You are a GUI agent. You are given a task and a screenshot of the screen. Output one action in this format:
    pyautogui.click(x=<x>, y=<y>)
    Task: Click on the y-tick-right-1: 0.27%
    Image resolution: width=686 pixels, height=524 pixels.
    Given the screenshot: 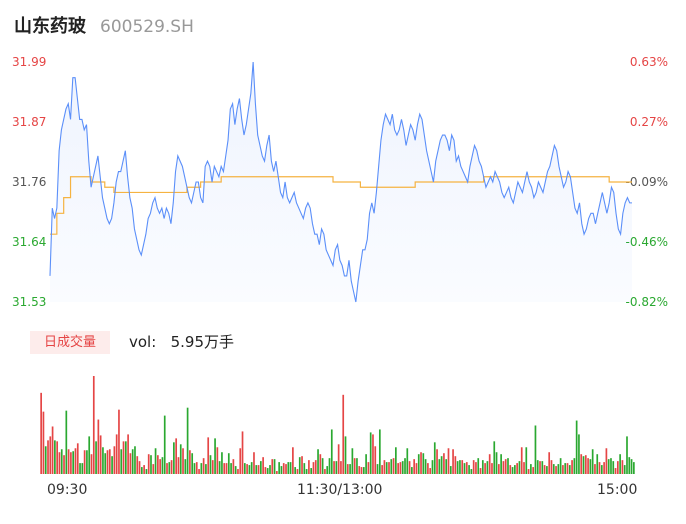 What is the action you would take?
    pyautogui.click(x=648, y=122)
    